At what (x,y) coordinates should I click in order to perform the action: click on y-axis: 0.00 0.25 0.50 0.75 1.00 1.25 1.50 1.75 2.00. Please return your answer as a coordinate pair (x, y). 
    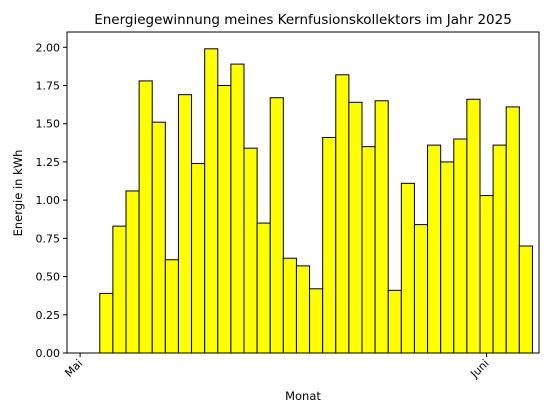
    Looking at the image, I should click on (51, 200).